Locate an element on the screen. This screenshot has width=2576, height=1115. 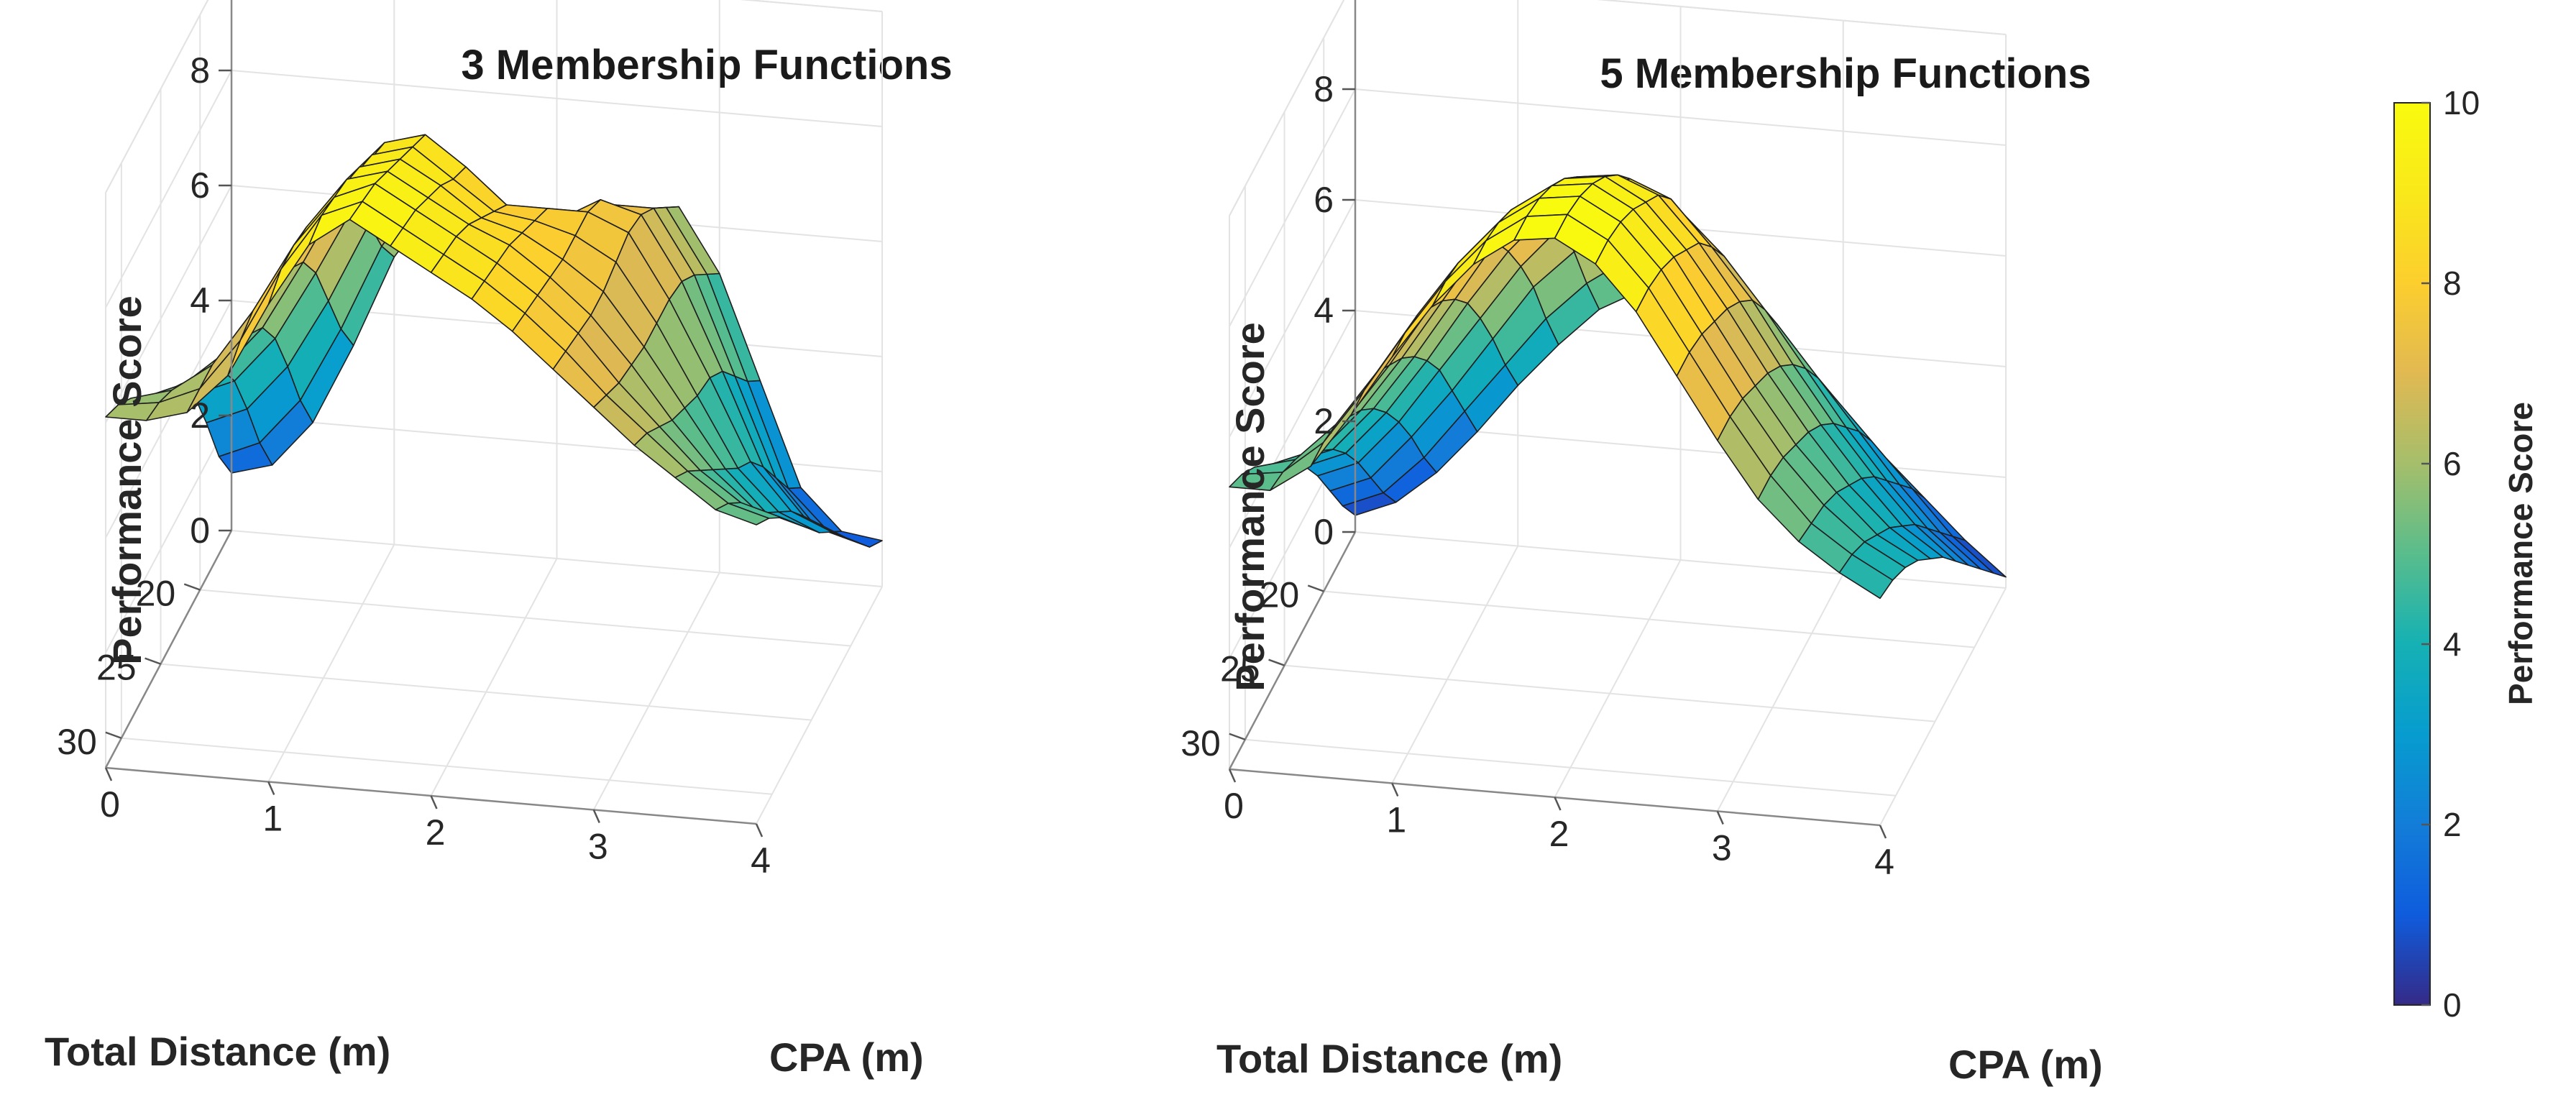
plot-title-3-mf: 3 Membership Functions is located at coordinates (706, 65).